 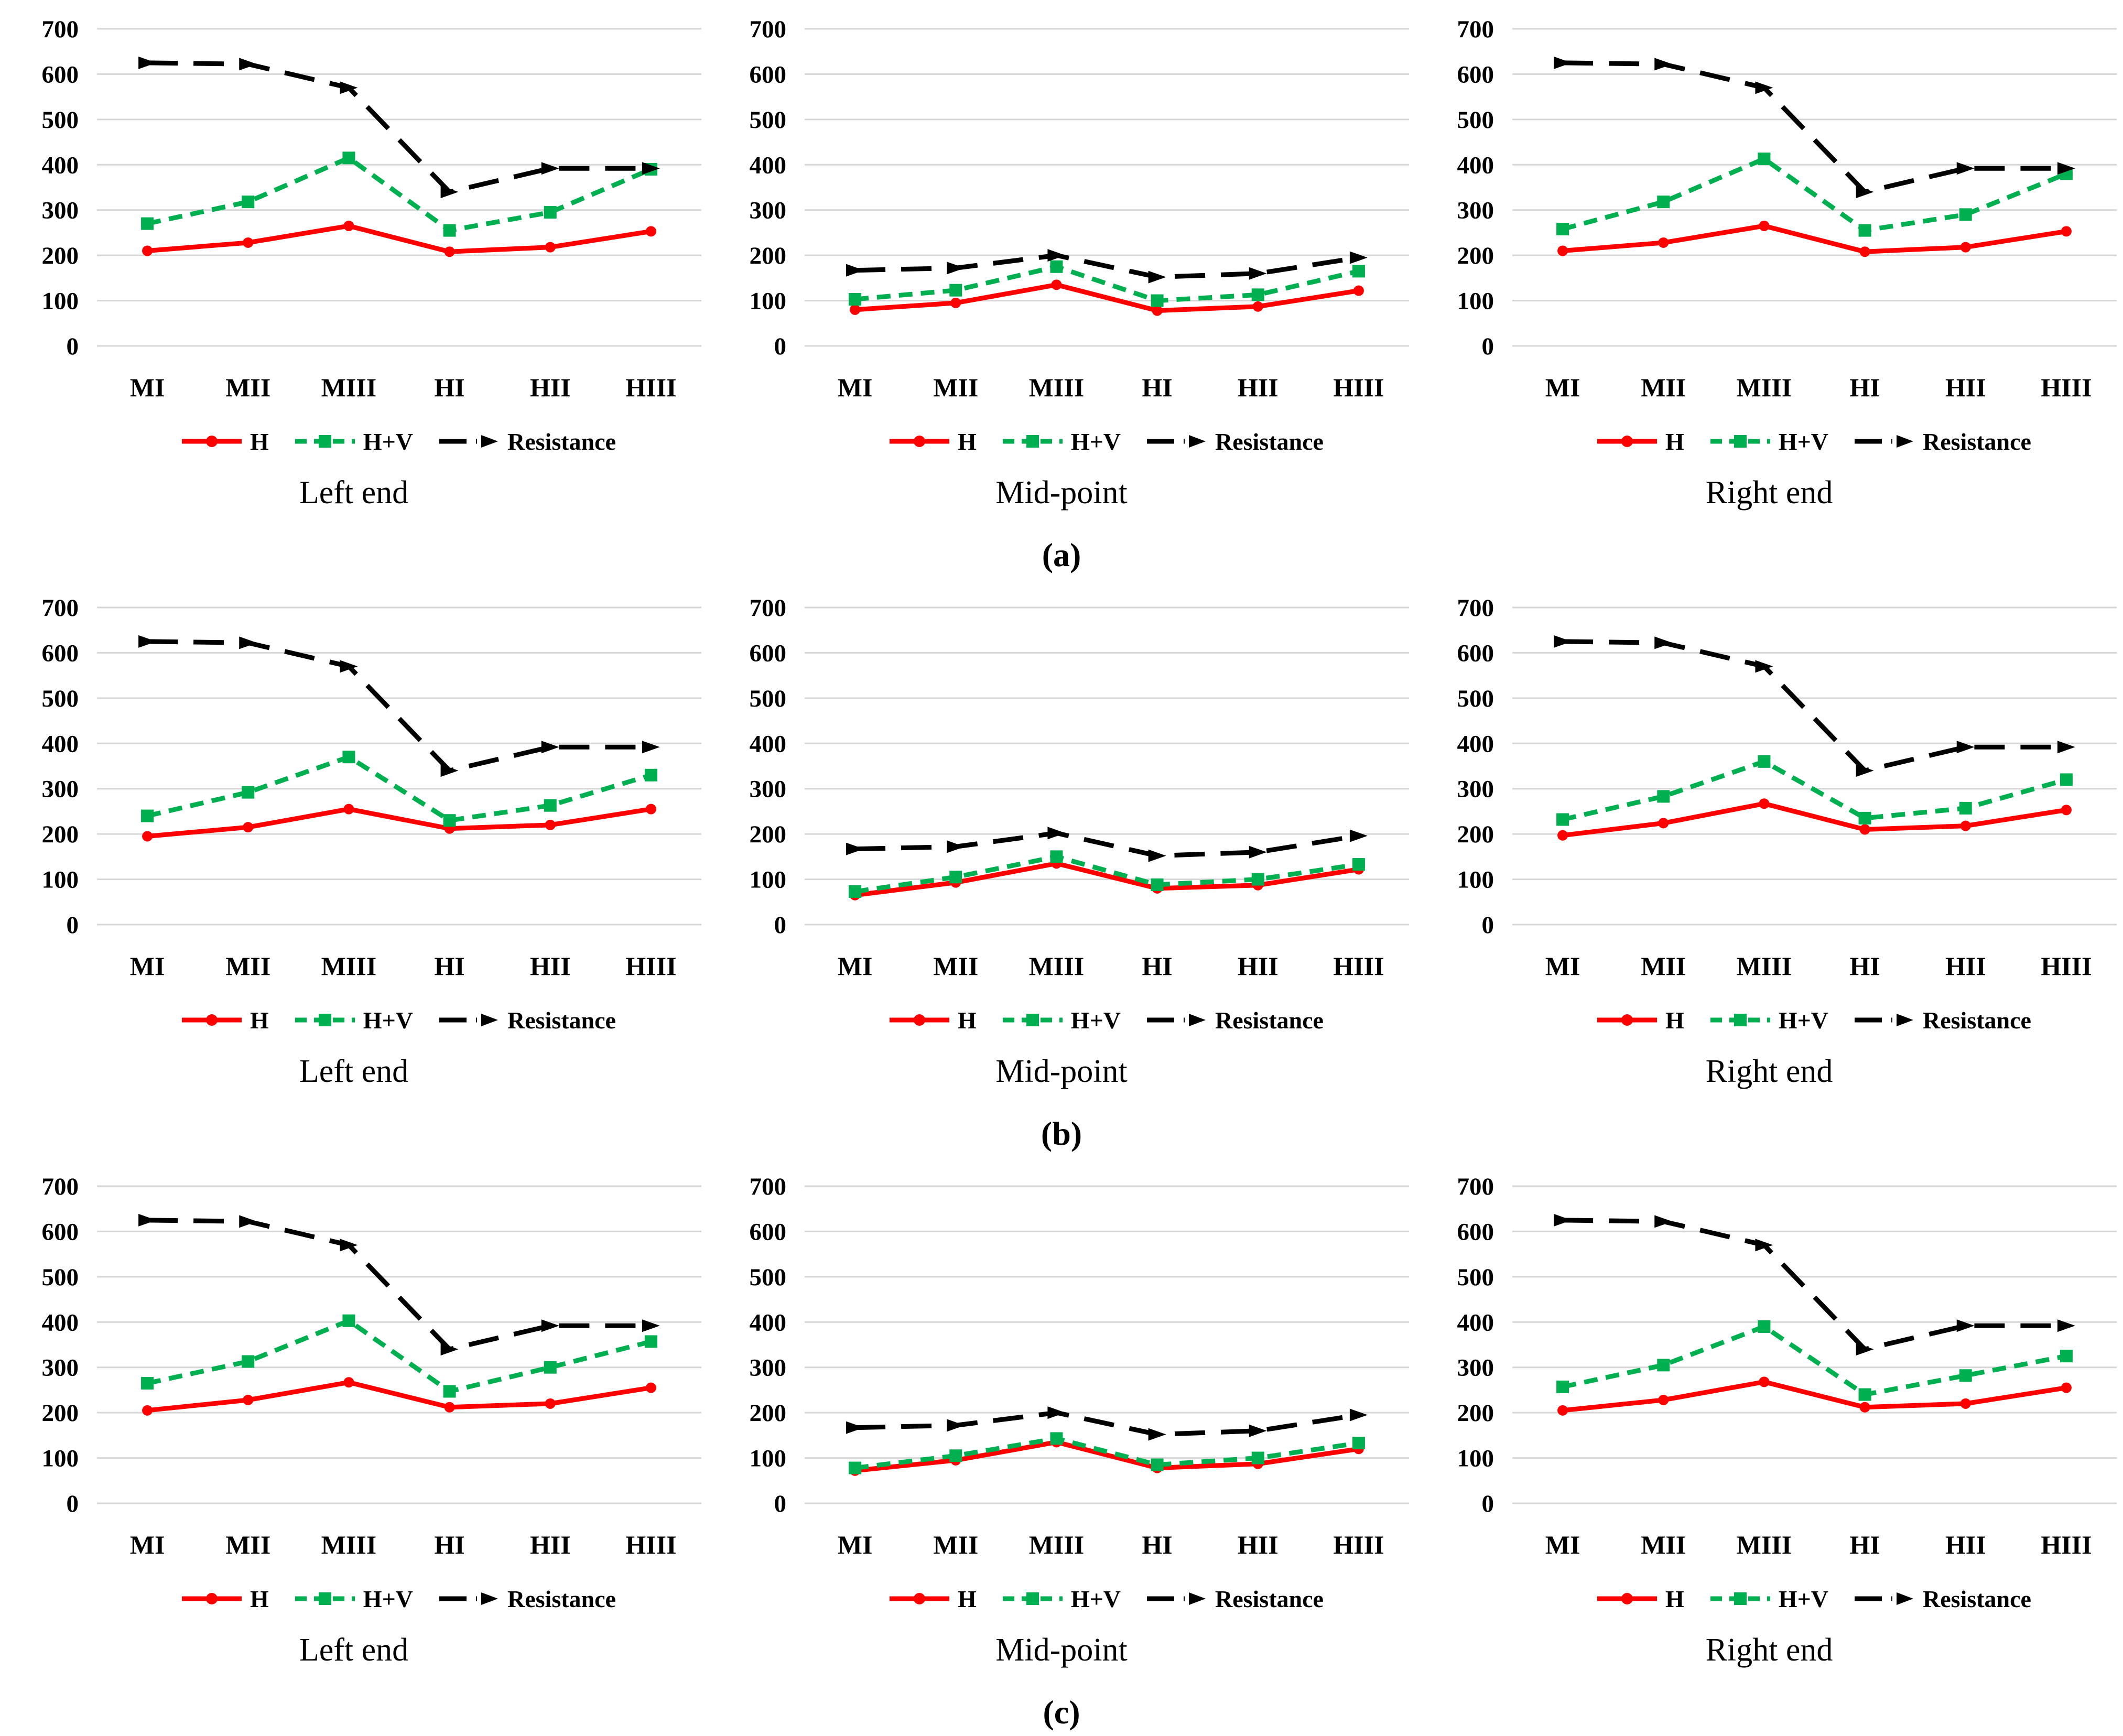 What do you see at coordinates (768, 1322) in the screenshot?
I see `y-tick-label: 400` at bounding box center [768, 1322].